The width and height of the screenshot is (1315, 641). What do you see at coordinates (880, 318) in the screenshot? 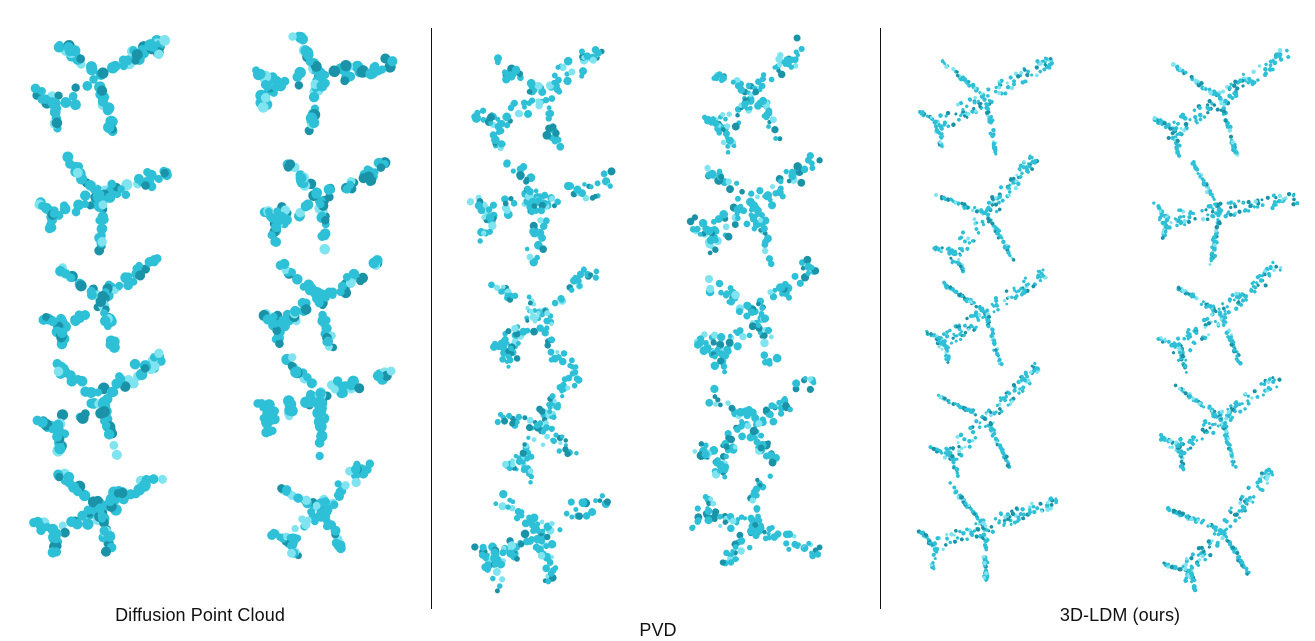
I see `panel-divider-right` at bounding box center [880, 318].